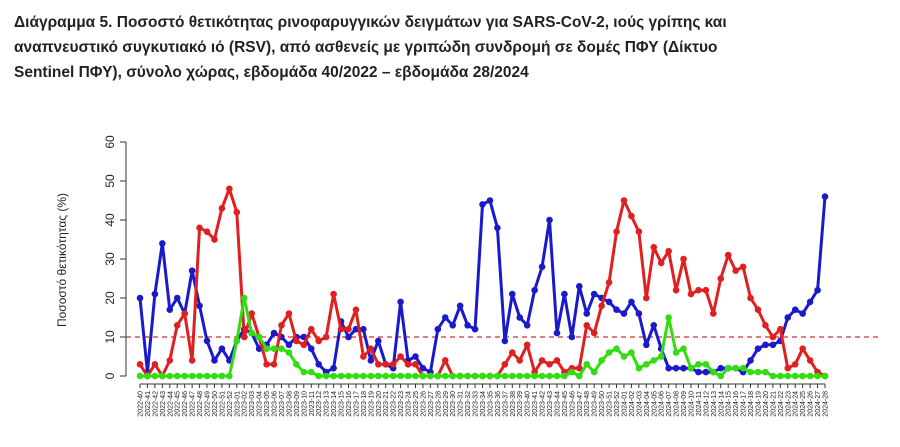  I want to click on x-tick-label: 2023-33, so click(476, 404).